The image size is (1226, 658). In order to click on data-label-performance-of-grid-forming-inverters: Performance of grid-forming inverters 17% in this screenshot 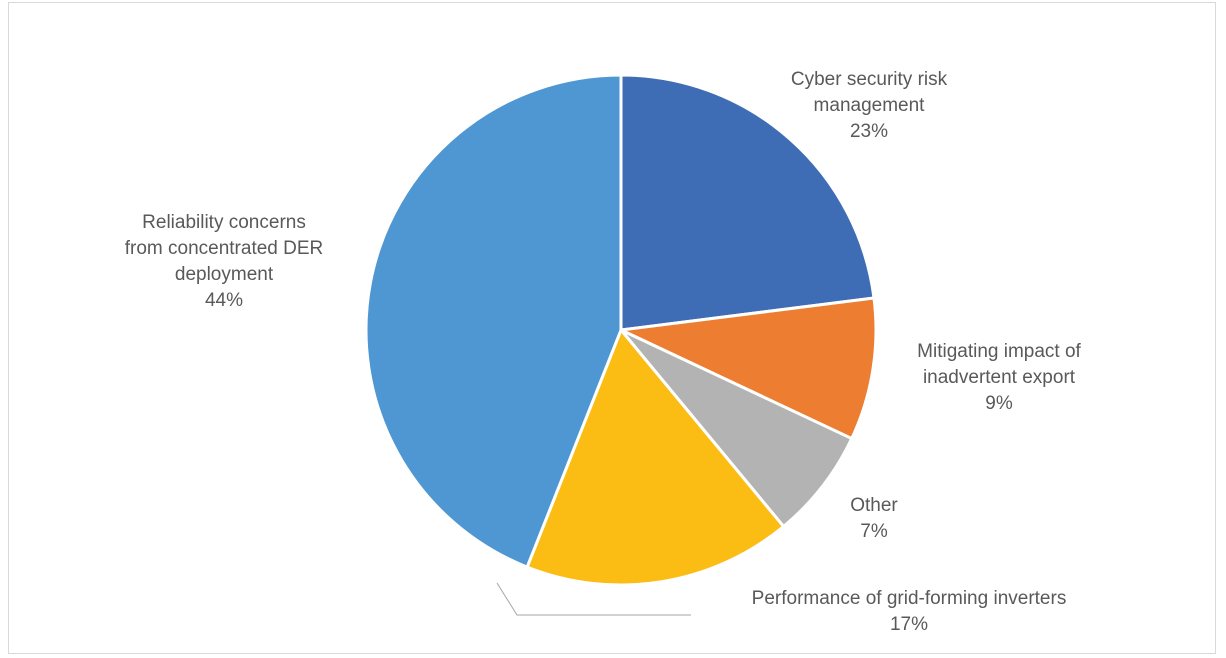, I will do `click(909, 611)`.